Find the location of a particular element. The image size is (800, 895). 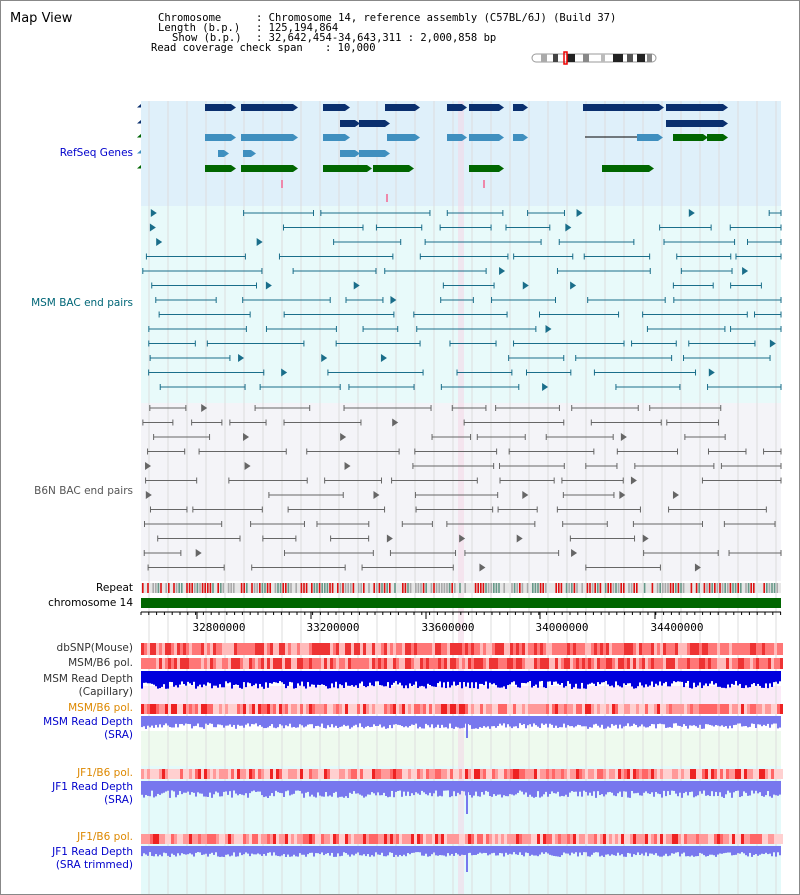

msm-b6-pol-label: MSM/B6 pol. is located at coordinates (100, 663).